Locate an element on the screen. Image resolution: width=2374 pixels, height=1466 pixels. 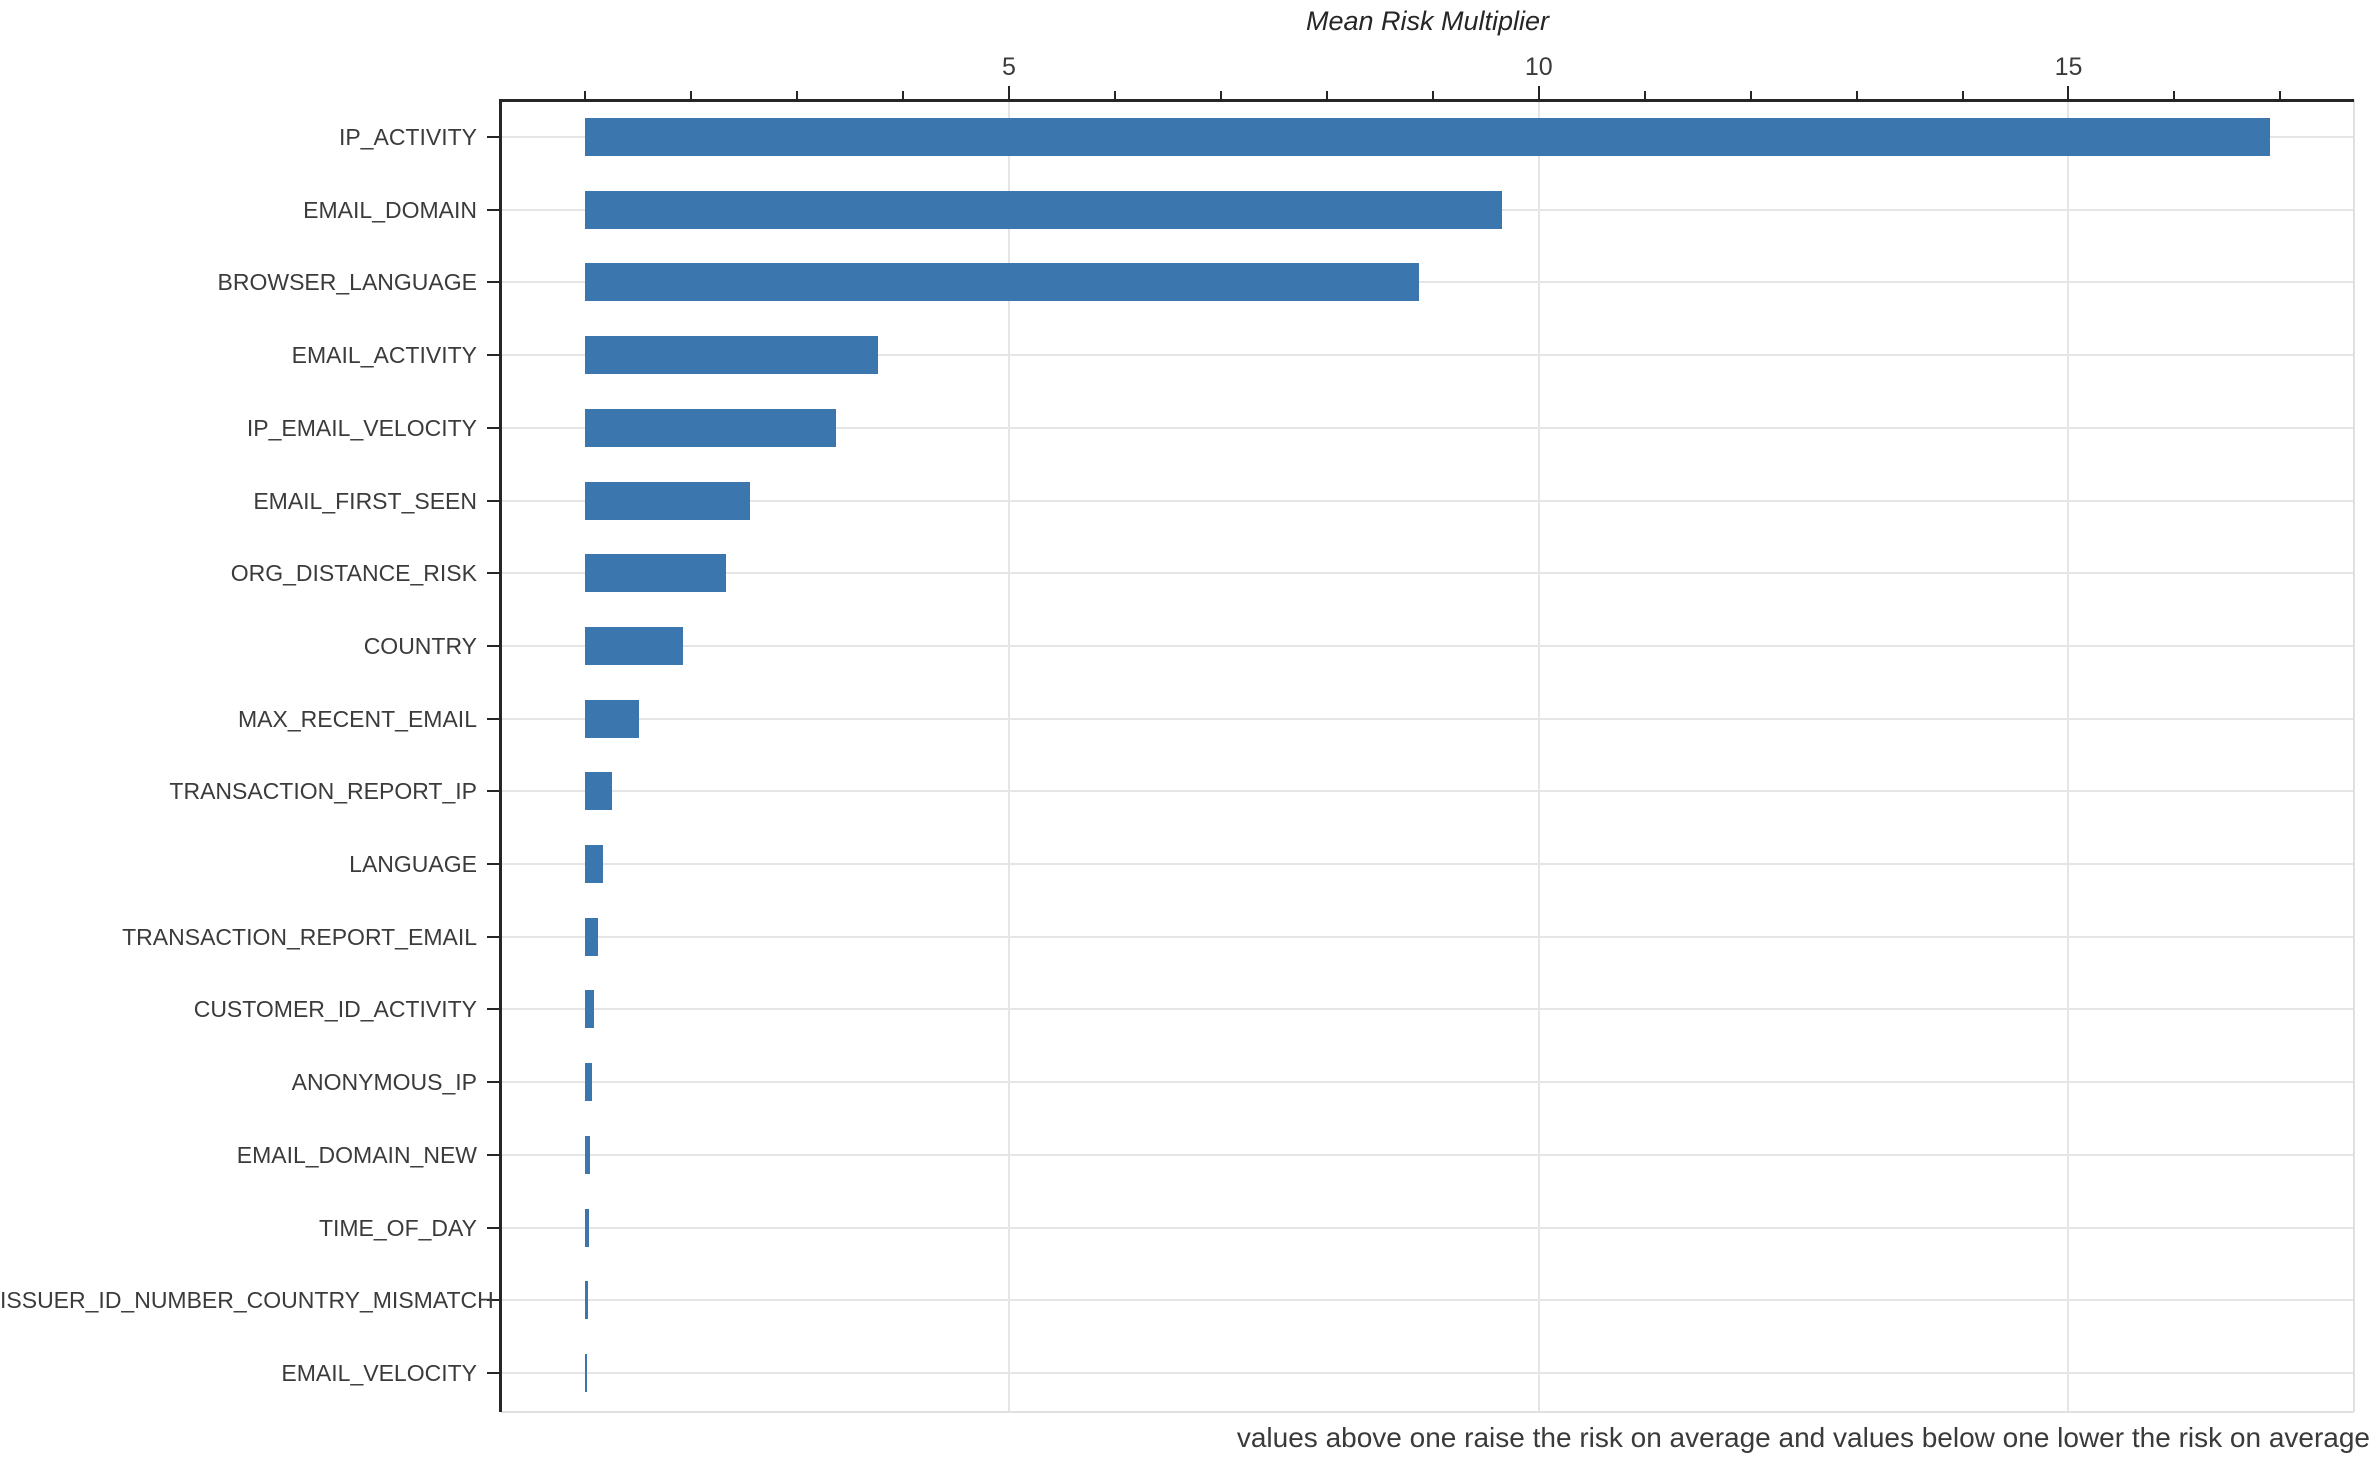
bar-email_domain is located at coordinates (1043, 209).